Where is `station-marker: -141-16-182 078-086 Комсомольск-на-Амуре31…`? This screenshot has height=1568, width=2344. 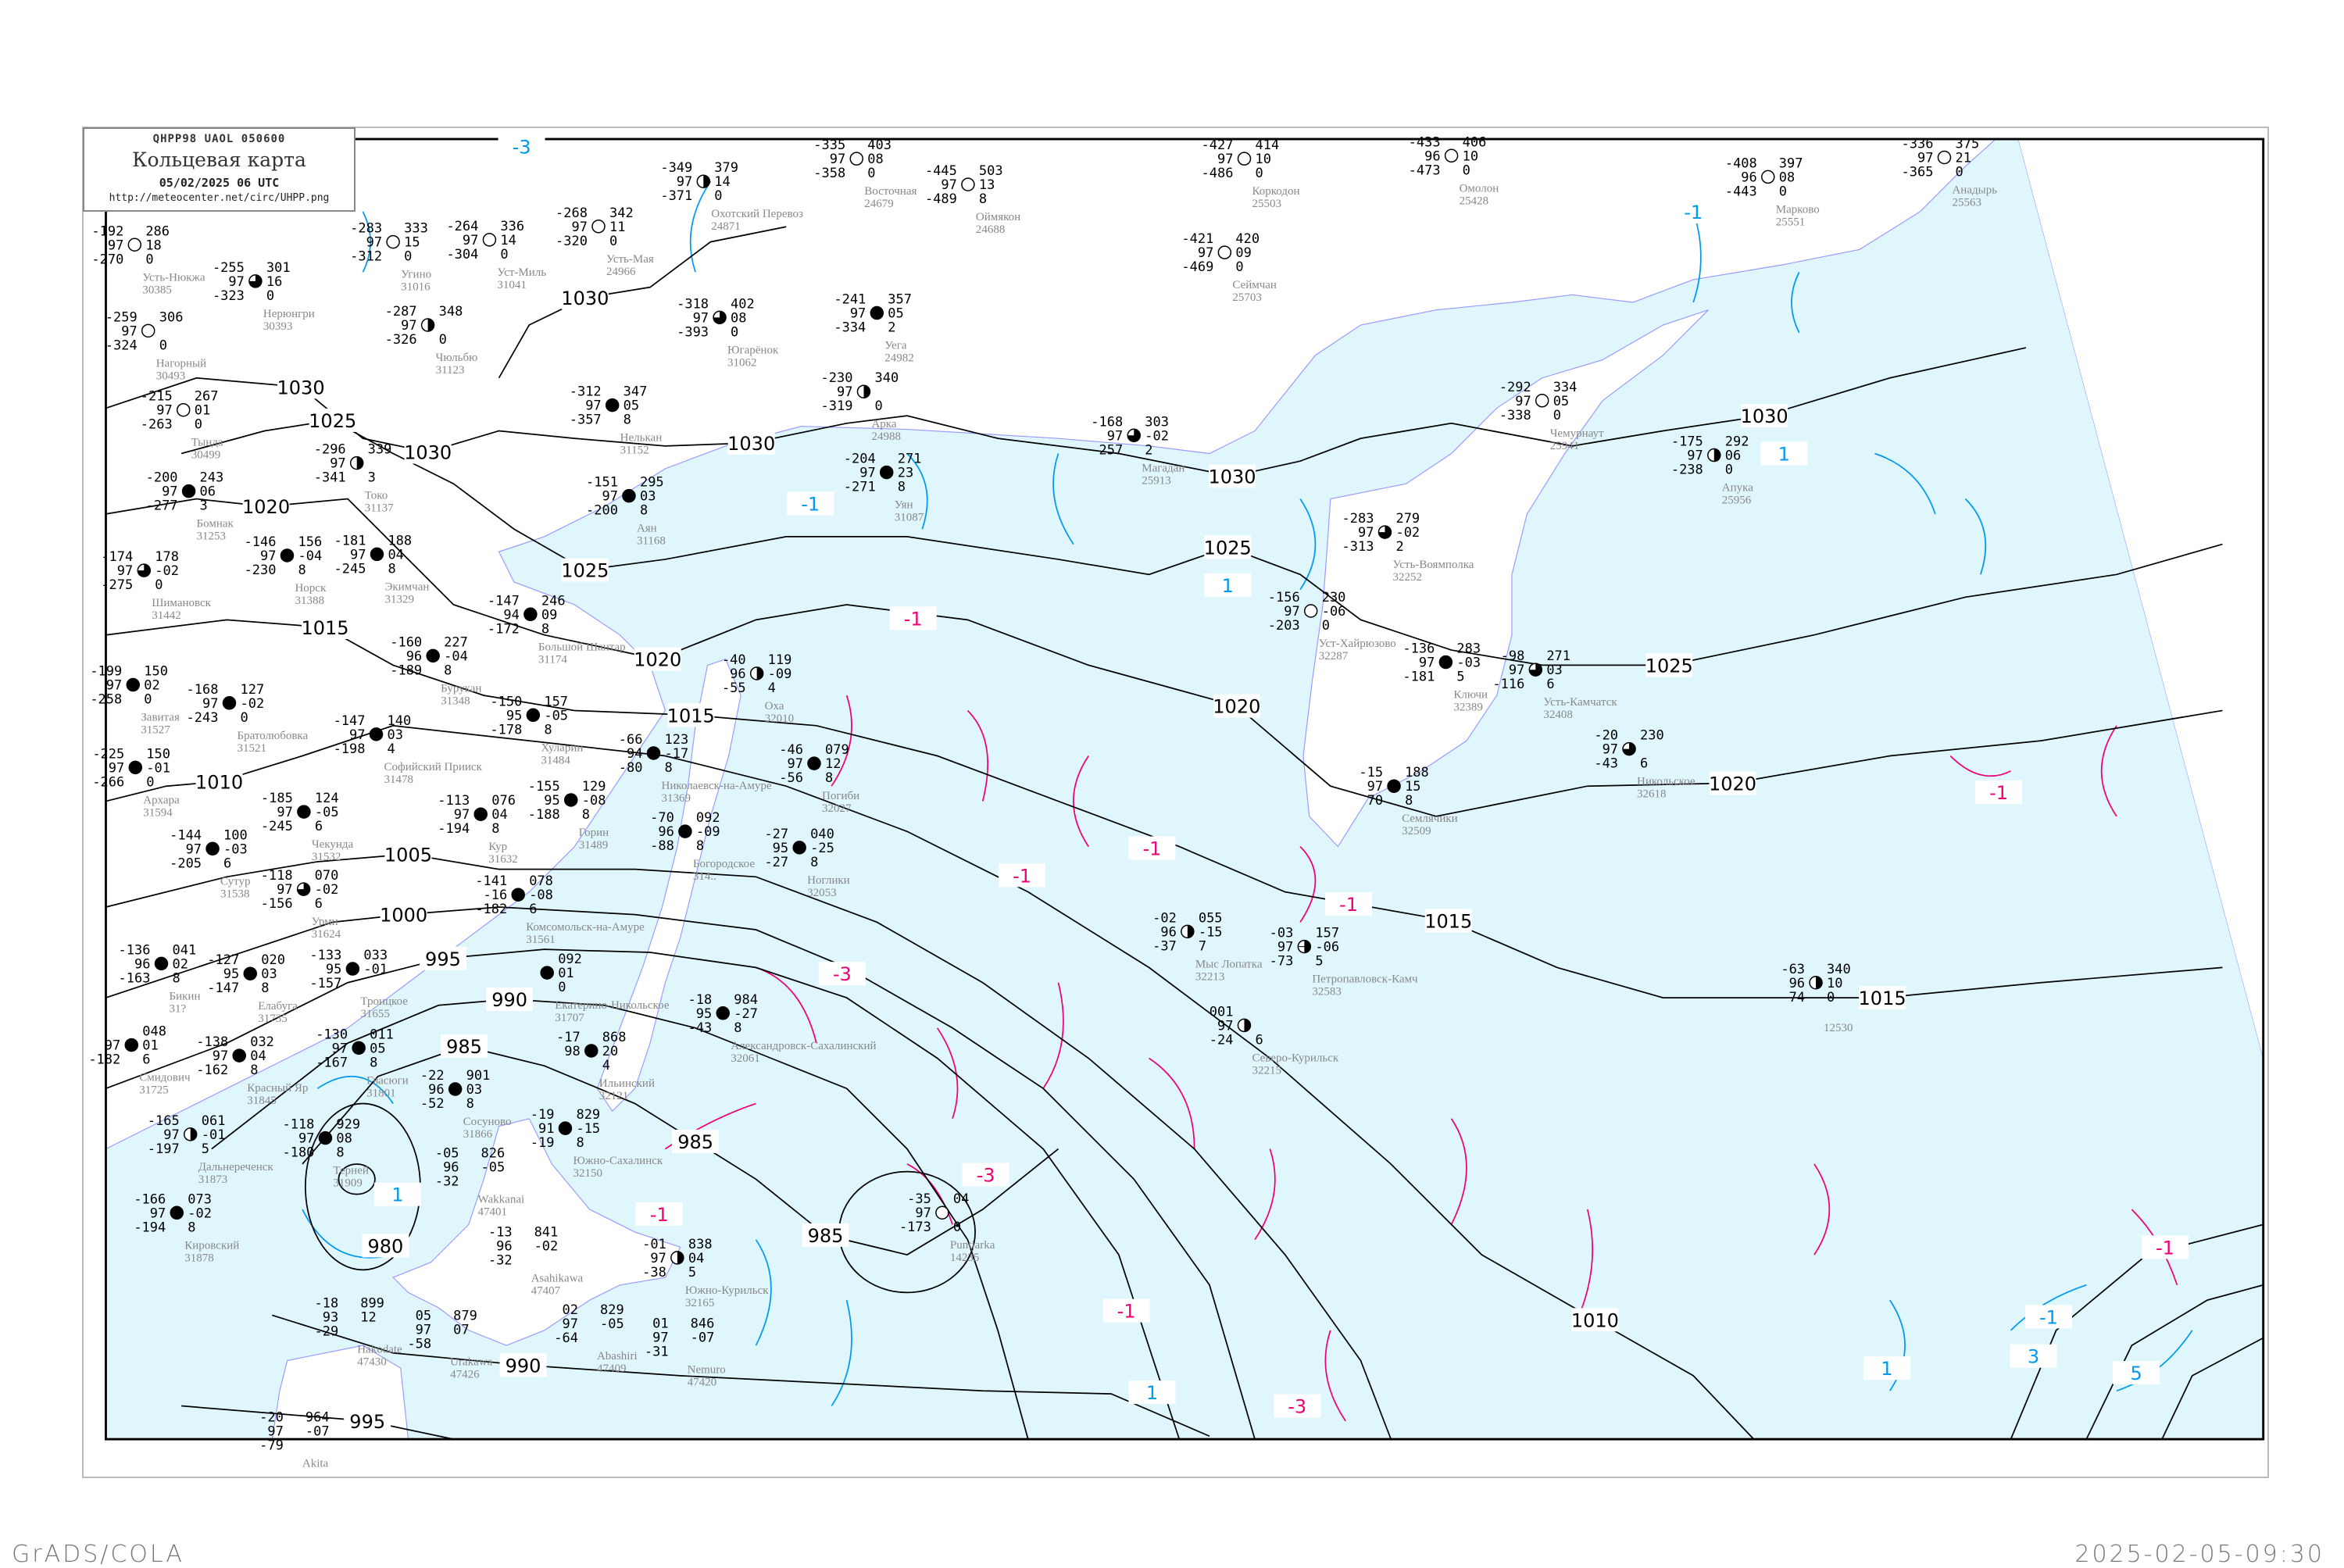 station-marker: -141-16-182 078-086 Комсомольск-на-Амуре31… is located at coordinates (560, 909).